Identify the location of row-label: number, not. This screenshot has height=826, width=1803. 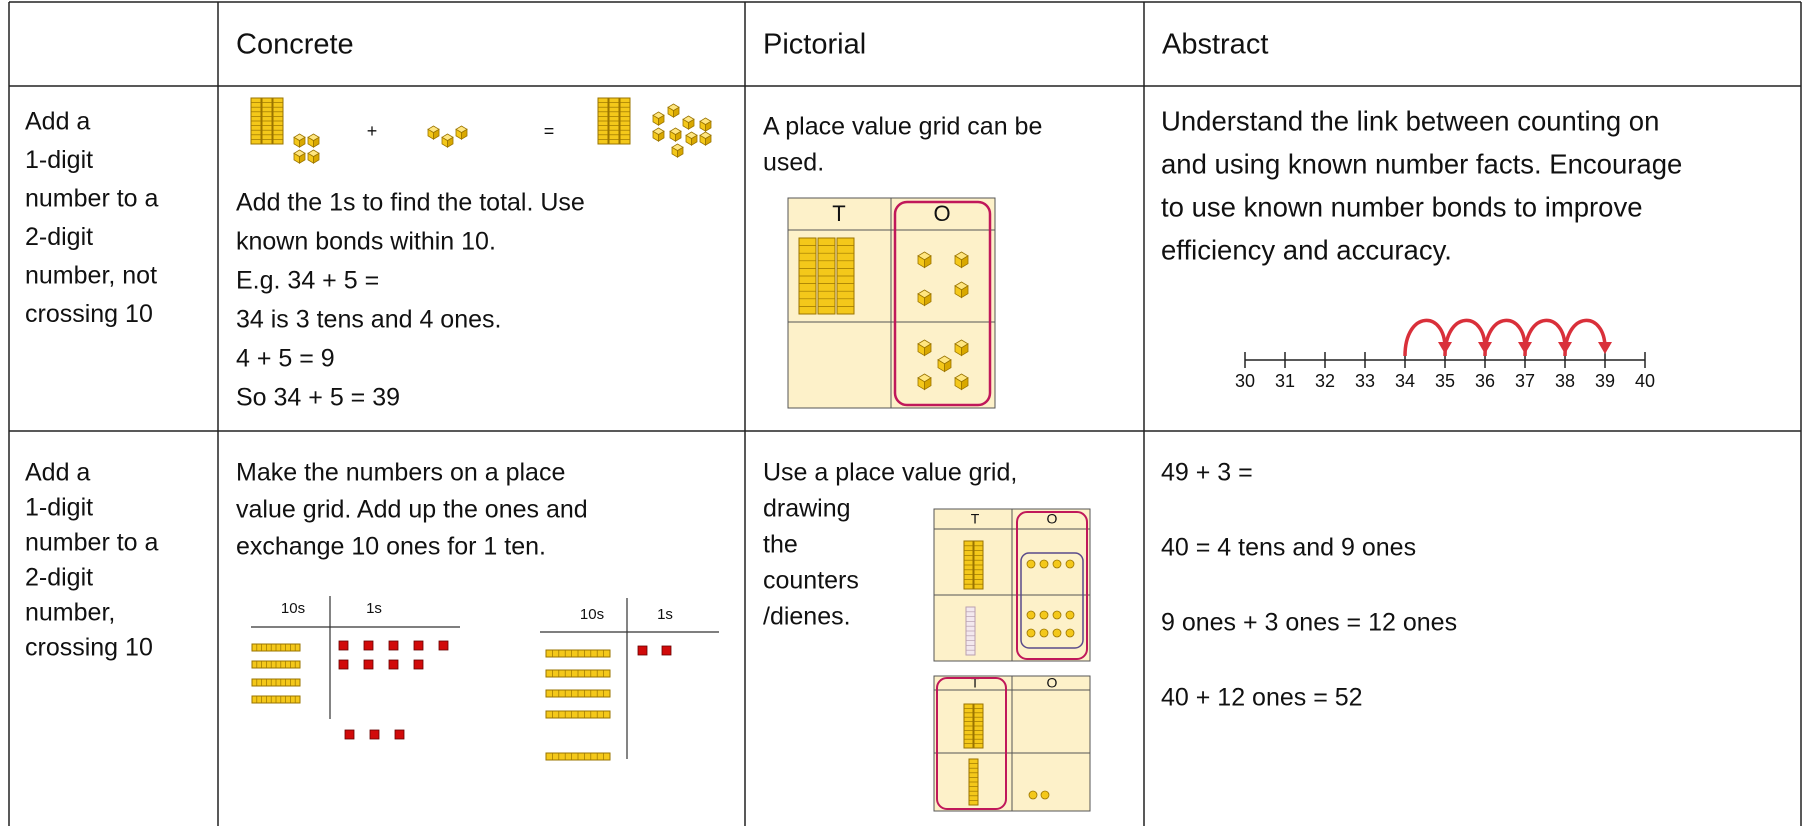
(91, 276).